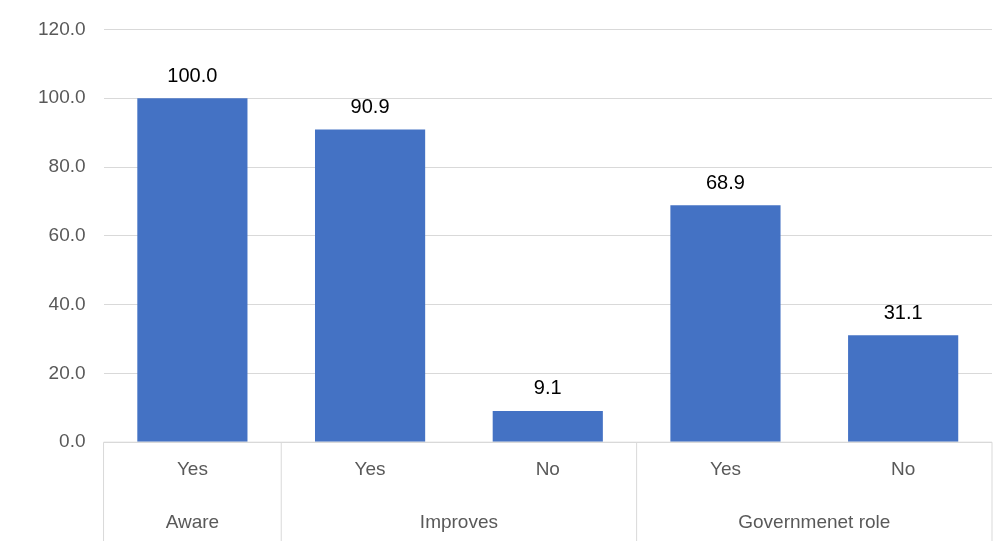 Image resolution: width=1008 pixels, height=545 pixels. I want to click on data-label: 100.0, so click(192, 74).